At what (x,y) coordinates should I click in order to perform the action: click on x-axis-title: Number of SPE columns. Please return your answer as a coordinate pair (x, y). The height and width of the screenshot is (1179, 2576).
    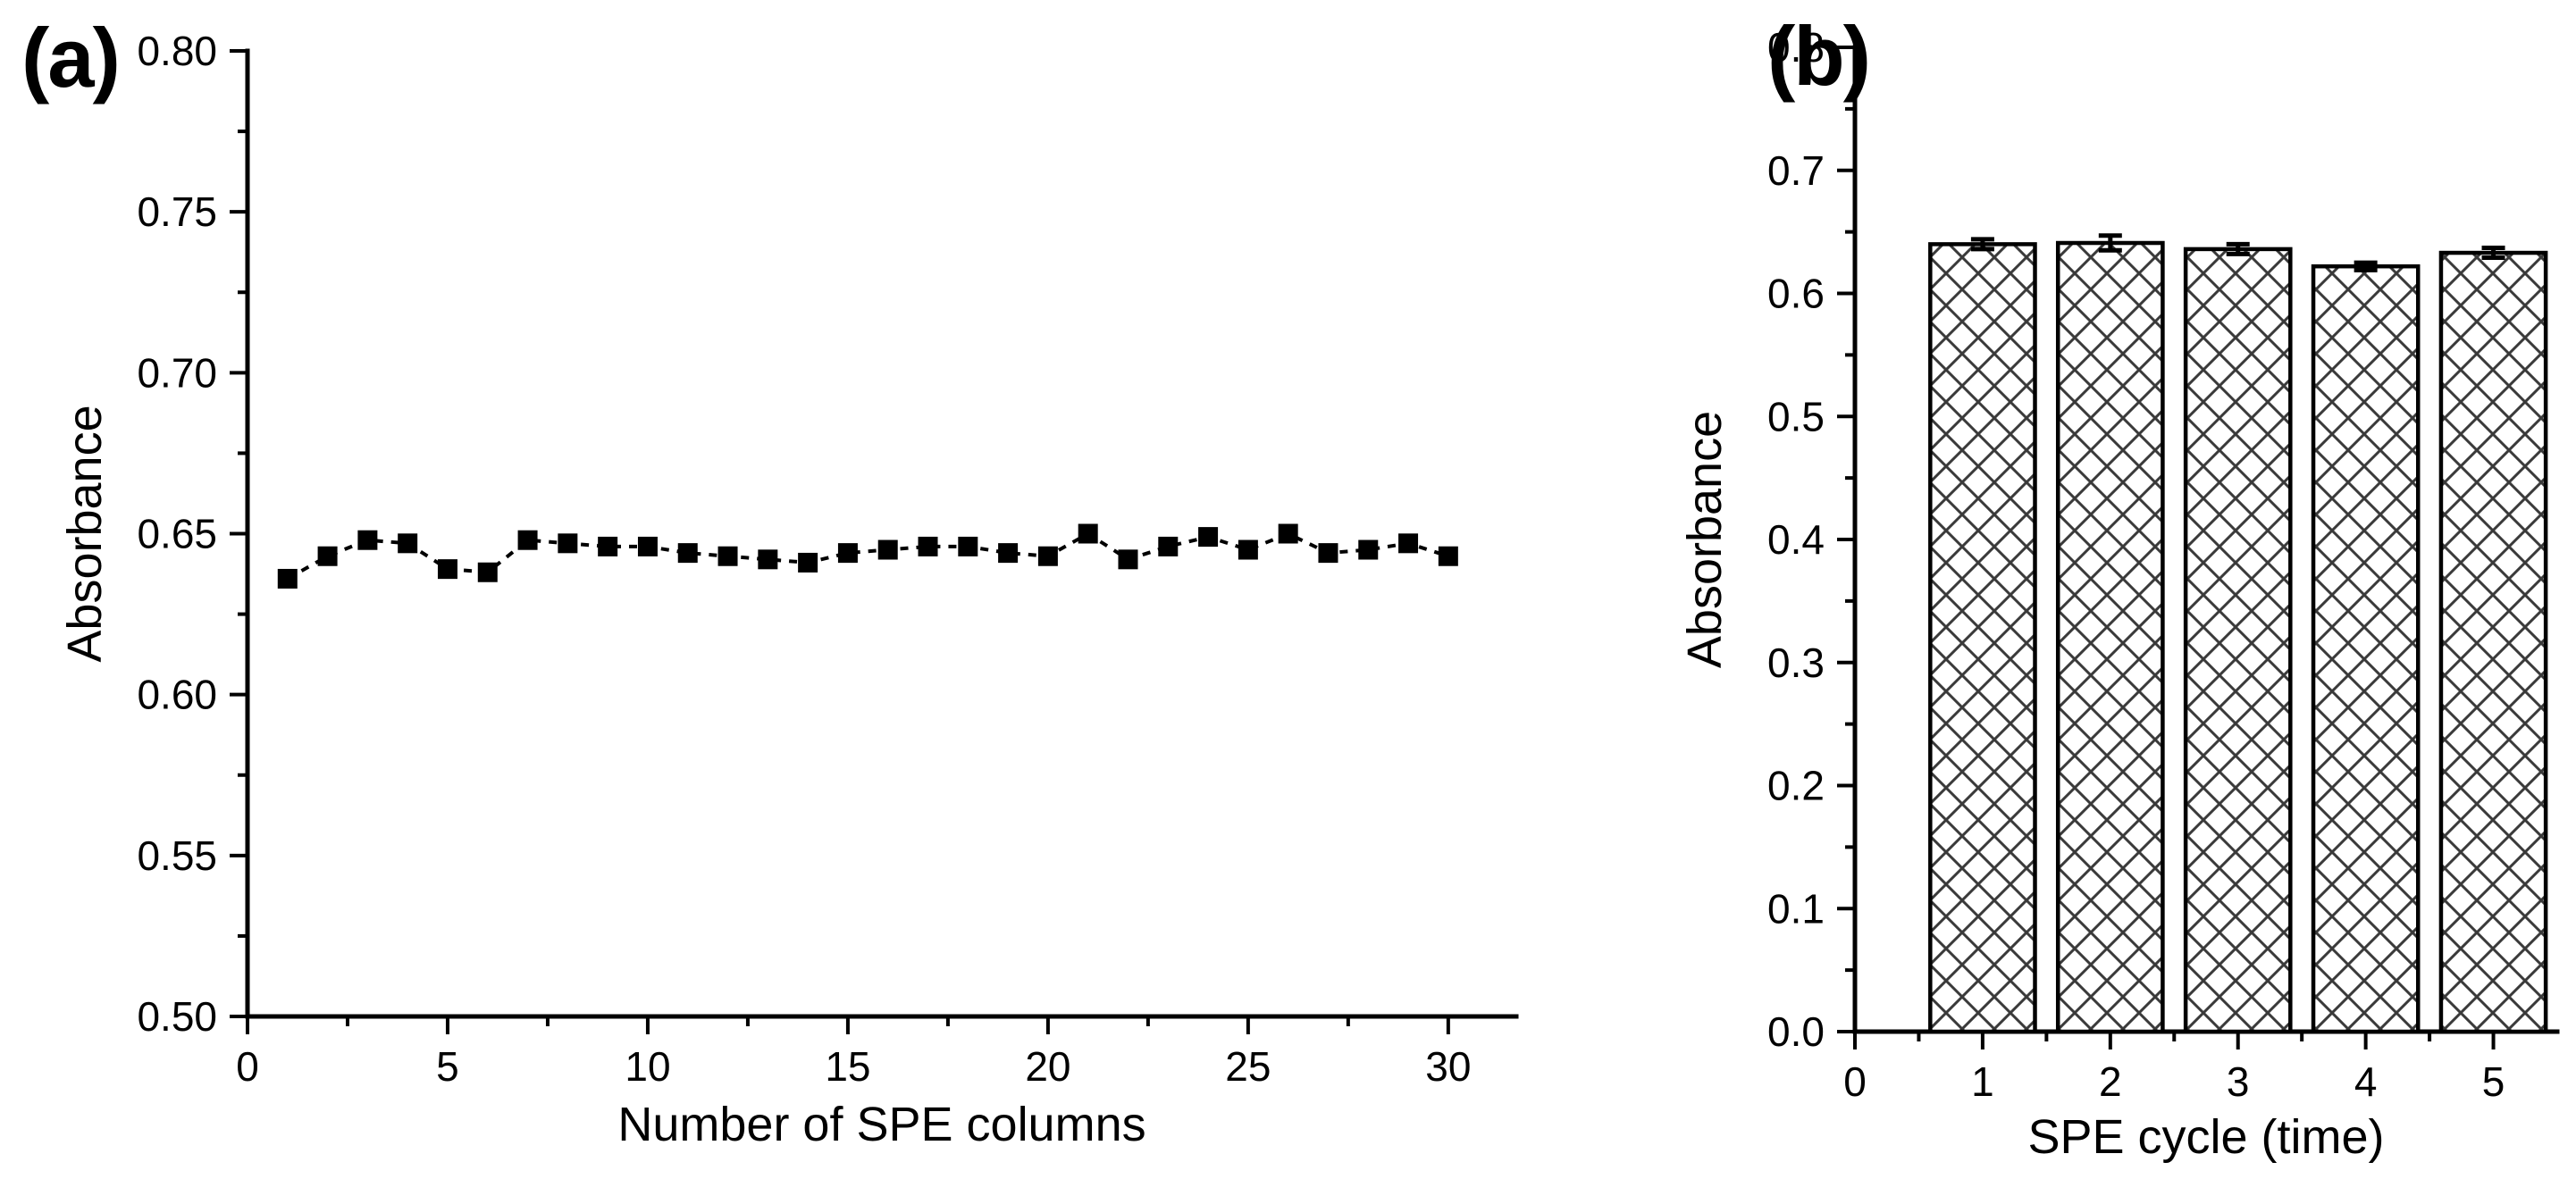
    Looking at the image, I should click on (881, 1124).